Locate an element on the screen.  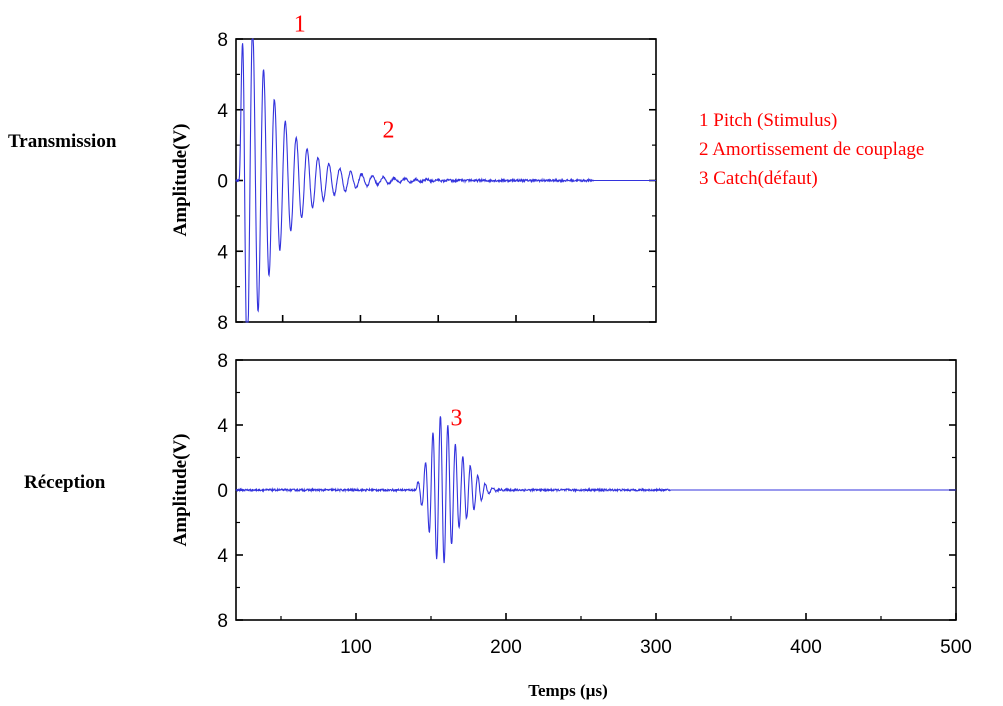
xlabel-bottom: Temps (µs) is located at coordinates (568, 690).